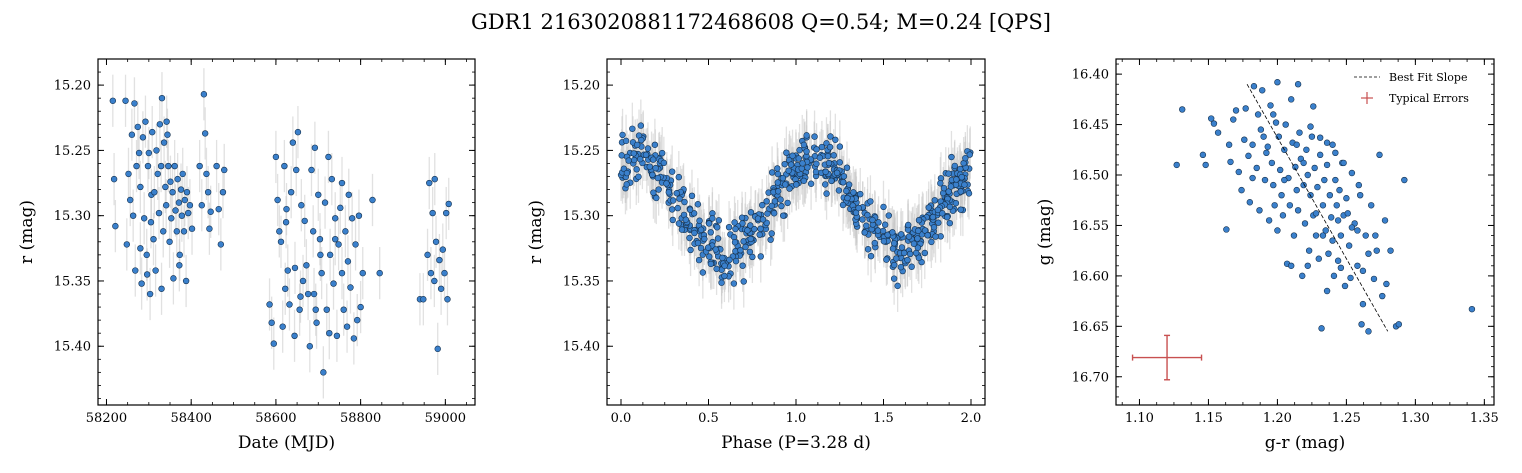  Describe the element at coordinates (971, 418) in the screenshot. I see `x-tick-label: 2.0` at that location.